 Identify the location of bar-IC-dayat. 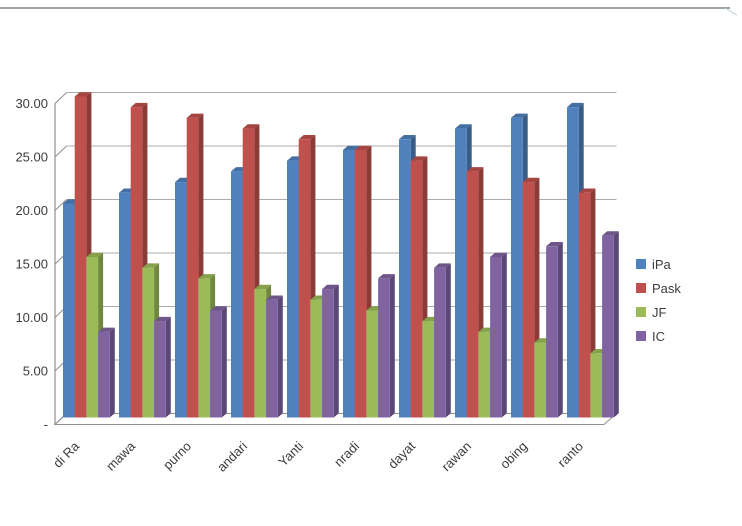
(442, 340).